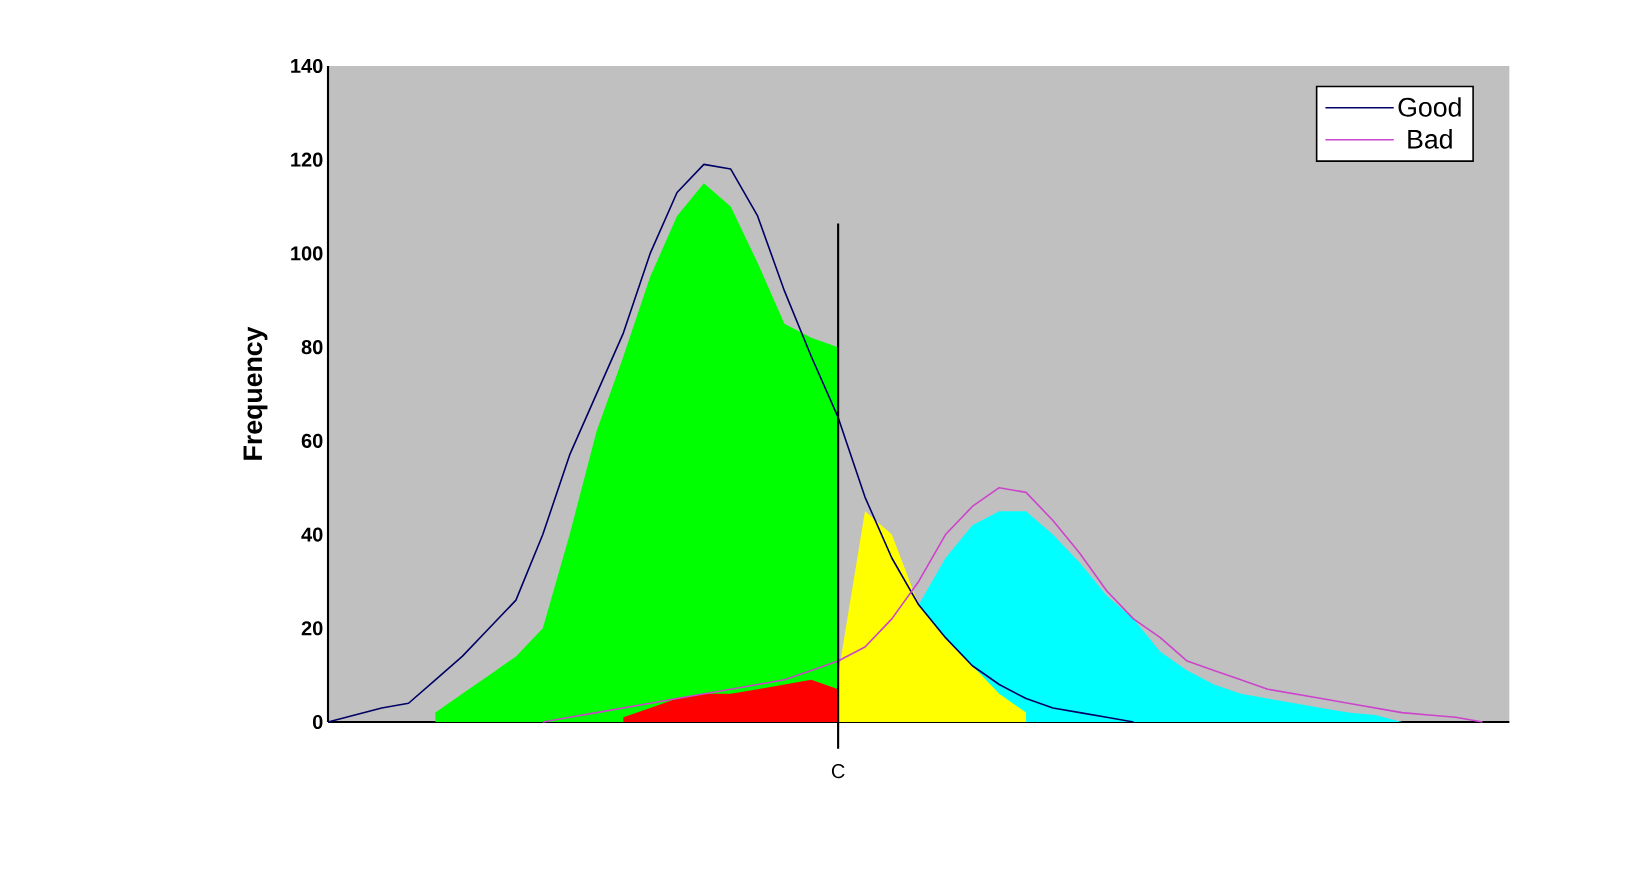 The height and width of the screenshot is (880, 1645). What do you see at coordinates (317, 722) in the screenshot?
I see `y-tick-label: 0` at bounding box center [317, 722].